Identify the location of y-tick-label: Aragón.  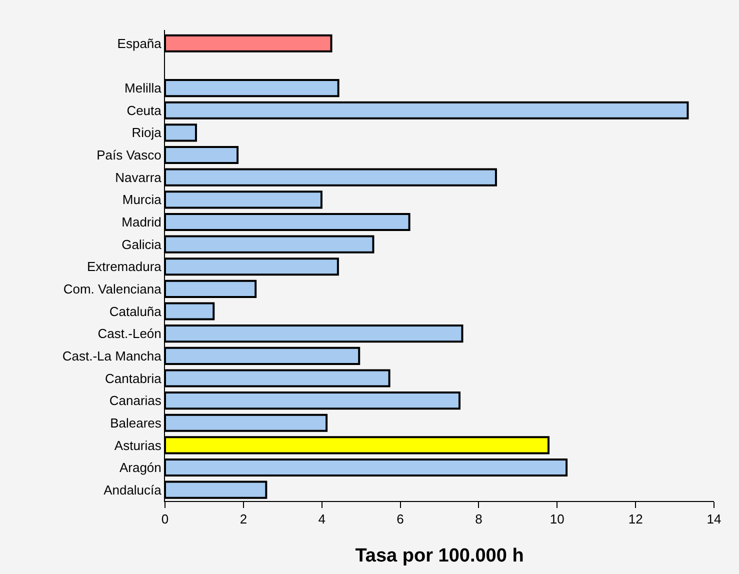
(140, 468).